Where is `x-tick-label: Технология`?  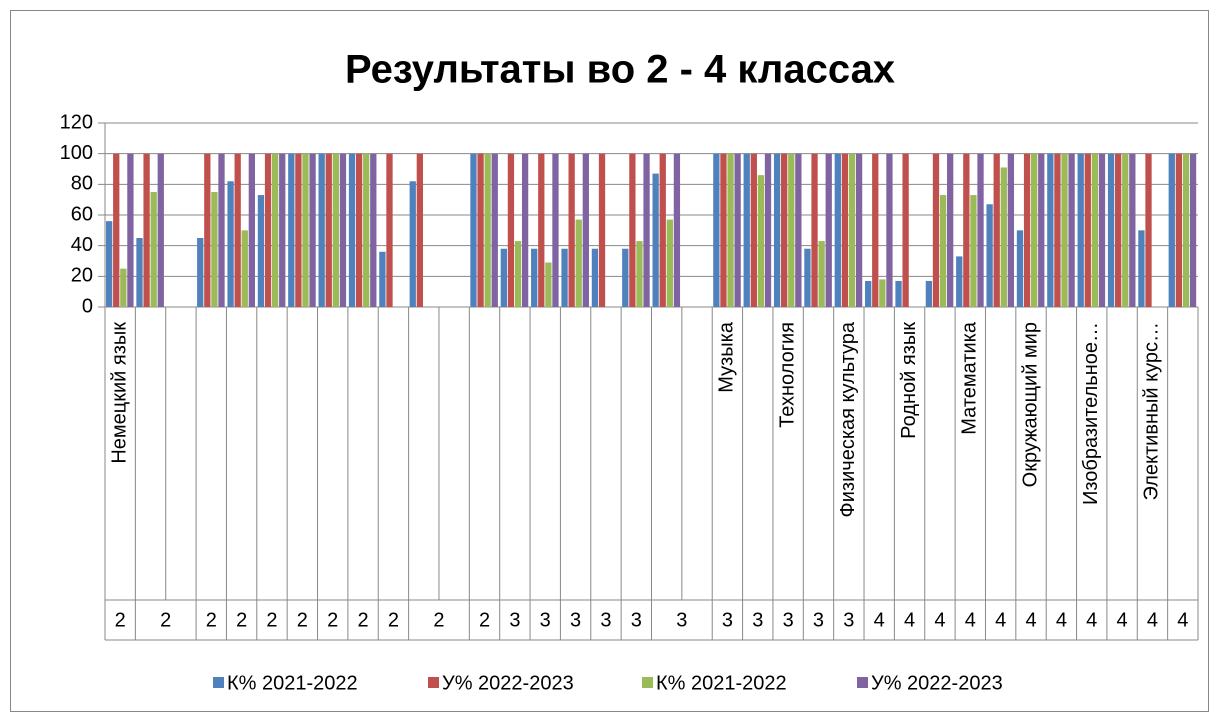 x-tick-label: Технология is located at coordinates (787, 375).